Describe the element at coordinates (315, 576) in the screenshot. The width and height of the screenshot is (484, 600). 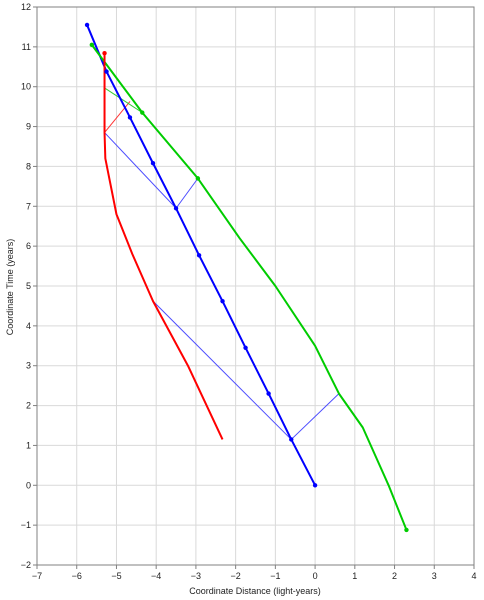
I see `x-tick-label: 0` at that location.